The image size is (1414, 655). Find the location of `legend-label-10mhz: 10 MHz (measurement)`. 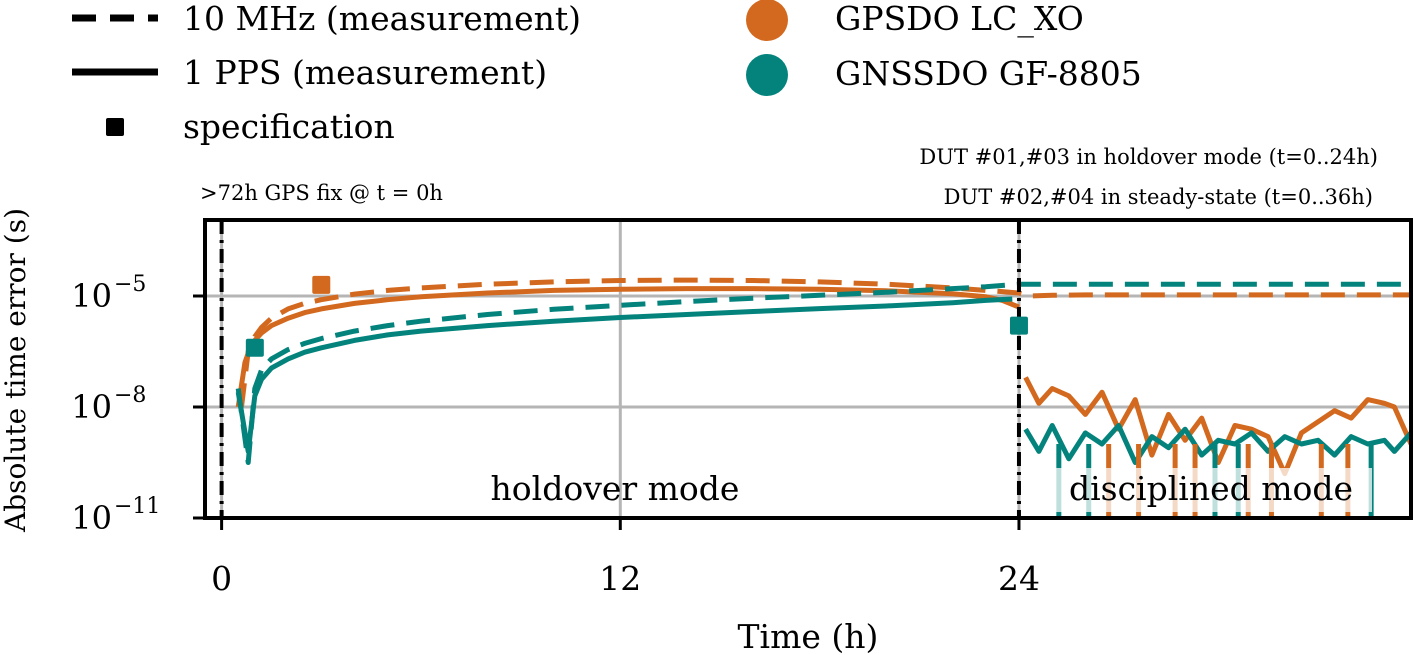

legend-label-10mhz: 10 MHz (measurement) is located at coordinates (382, 19).